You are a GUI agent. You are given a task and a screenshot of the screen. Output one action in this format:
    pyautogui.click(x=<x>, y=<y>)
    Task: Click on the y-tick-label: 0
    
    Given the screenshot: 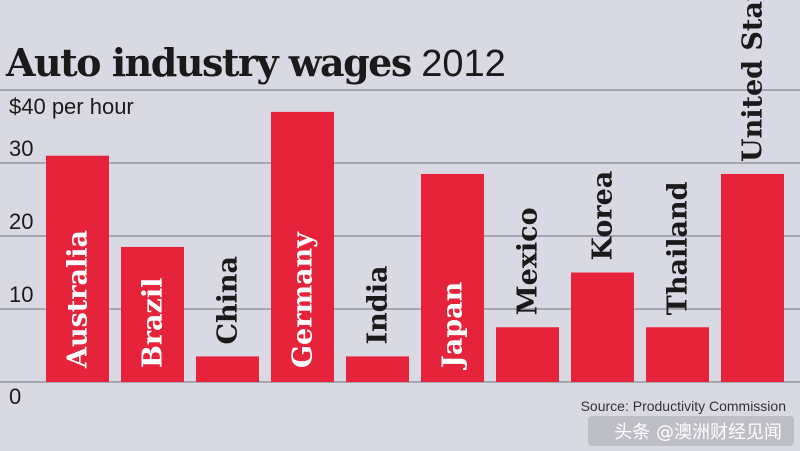 What is the action you would take?
    pyautogui.click(x=15, y=396)
    